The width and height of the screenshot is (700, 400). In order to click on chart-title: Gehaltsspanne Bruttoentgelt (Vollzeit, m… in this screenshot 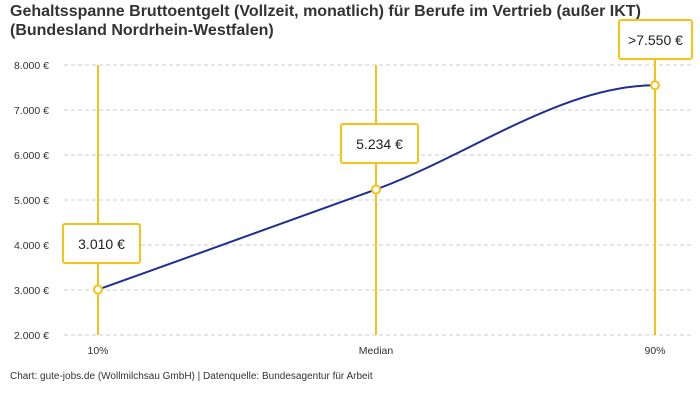, I will do `click(325, 21)`.